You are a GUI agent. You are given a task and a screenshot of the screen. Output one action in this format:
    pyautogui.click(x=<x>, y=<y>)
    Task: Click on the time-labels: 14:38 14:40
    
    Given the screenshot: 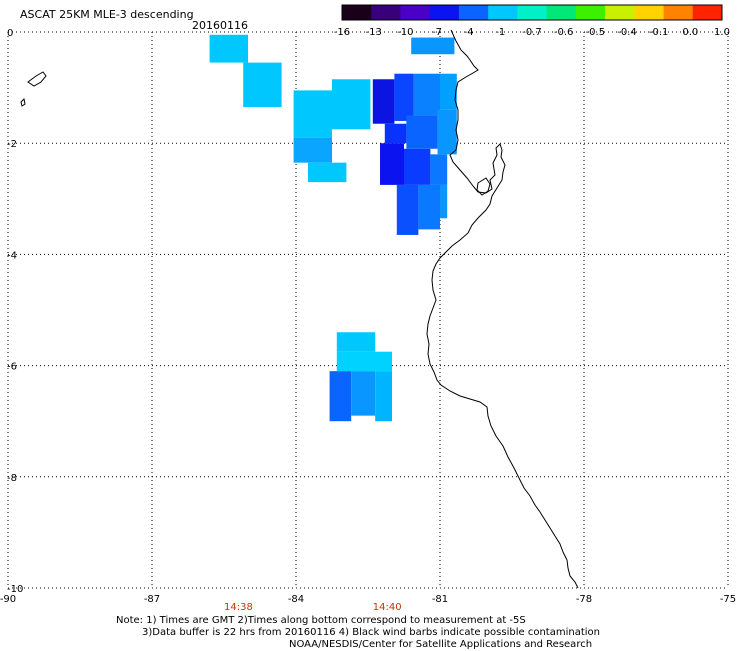 What is the action you would take?
    pyautogui.click(x=313, y=607)
    